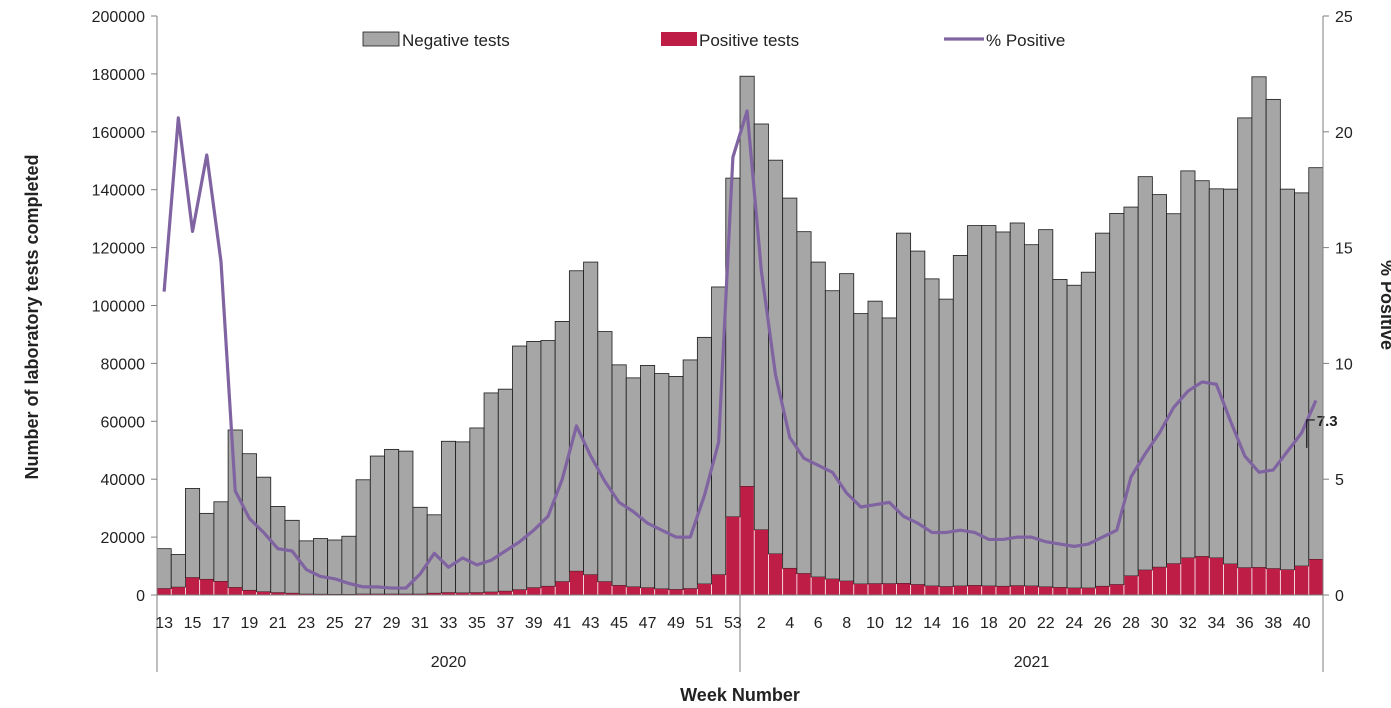 Image resolution: width=1391 pixels, height=708 pixels. Describe the element at coordinates (381, 39) in the screenshot. I see `legend-swatch-negative` at that location.